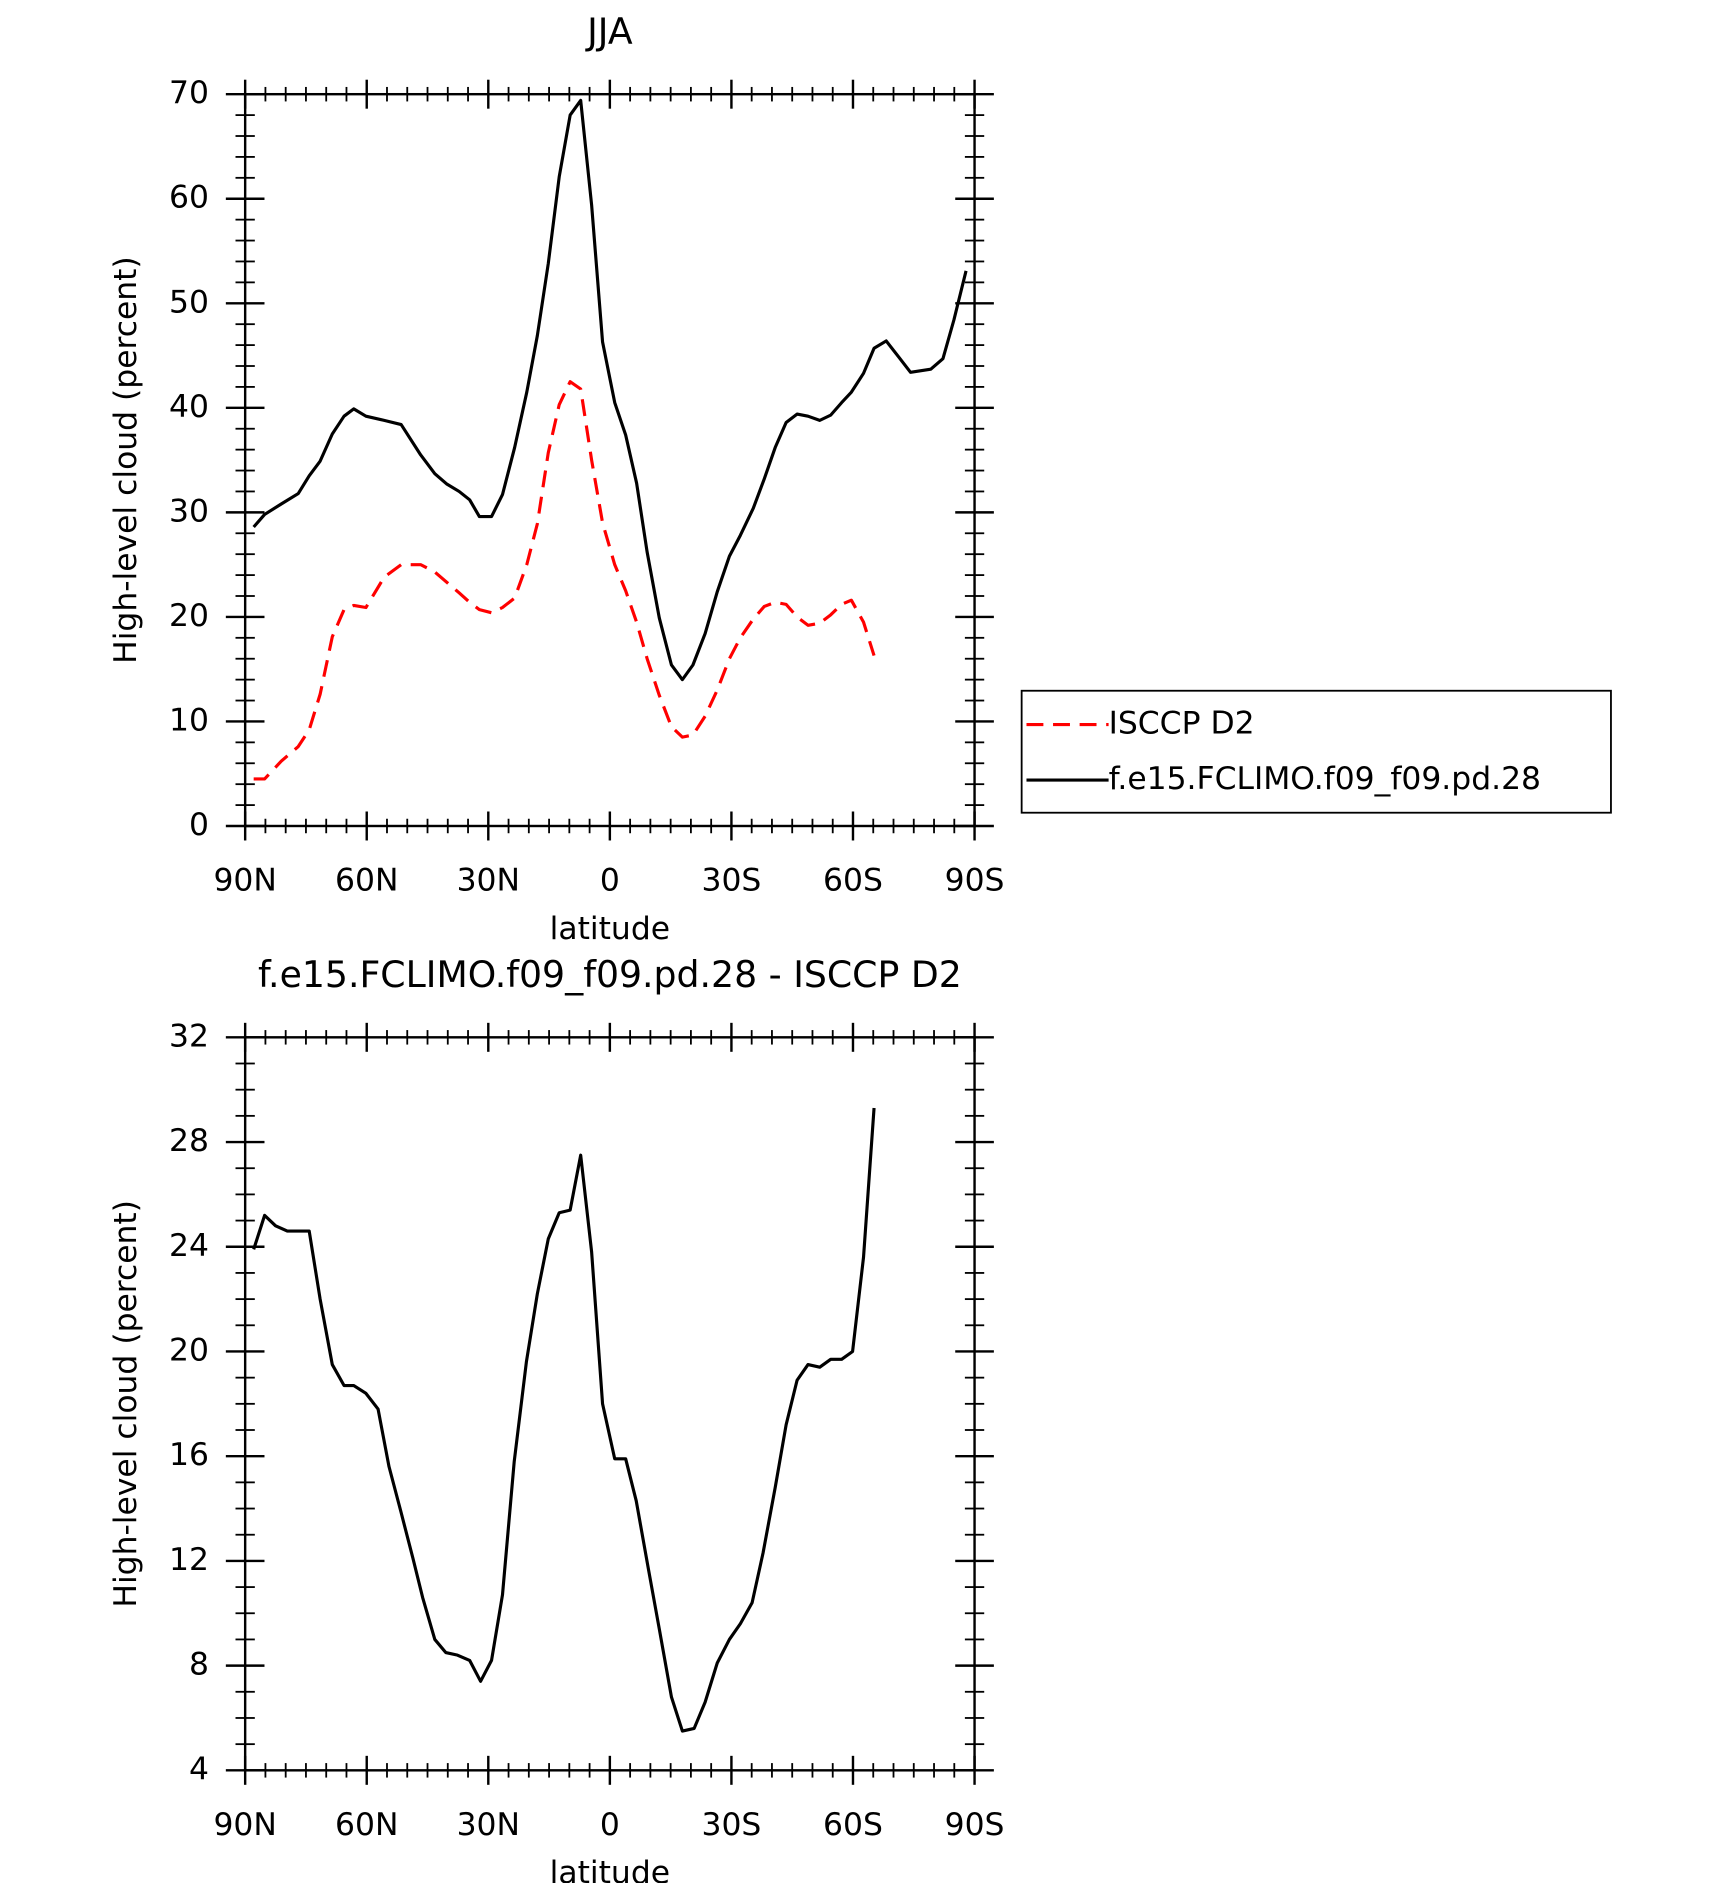 Image resolution: width=1710 pixels, height=1883 pixels. Describe the element at coordinates (189, 302) in the screenshot. I see `y-tick-label: 50` at that location.